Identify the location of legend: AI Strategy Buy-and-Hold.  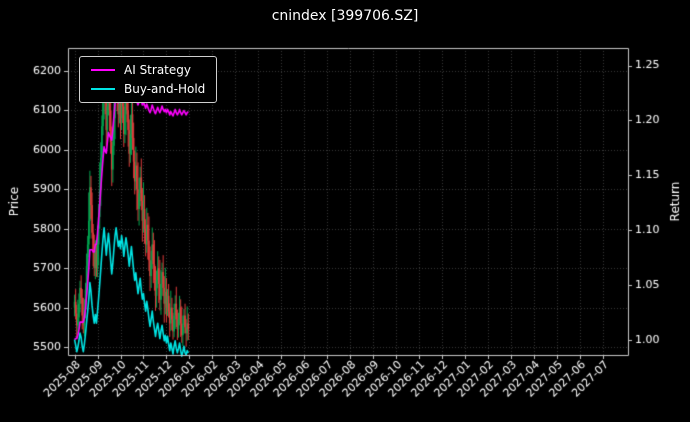
(148, 79).